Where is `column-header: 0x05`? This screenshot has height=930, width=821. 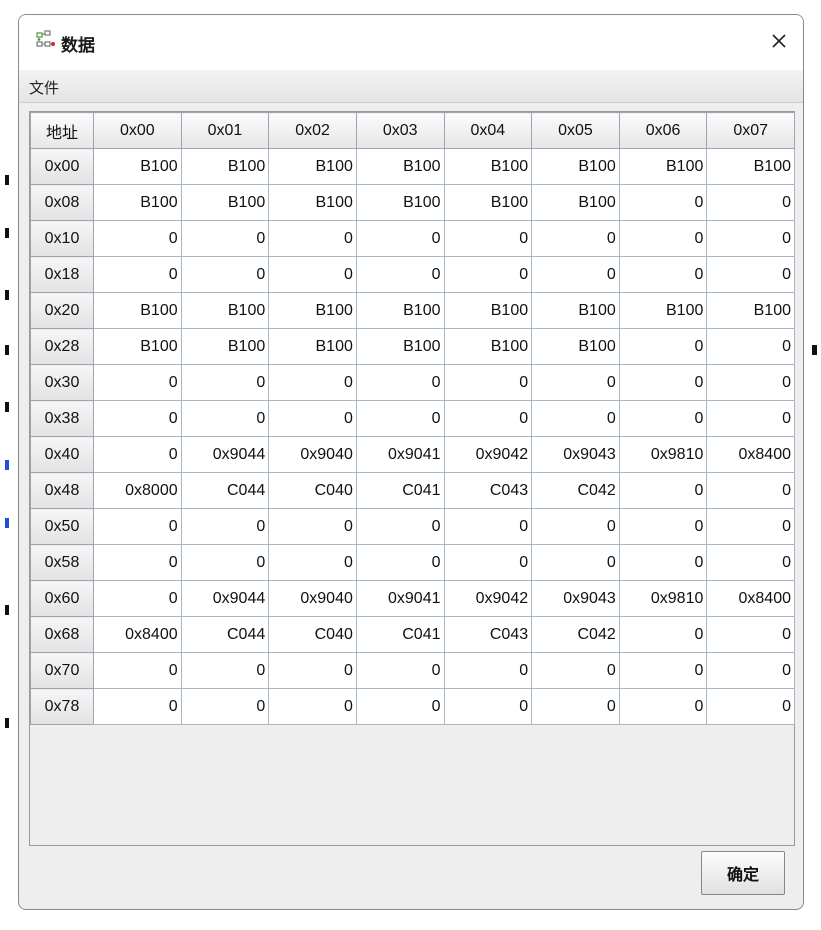 column-header: 0x05 is located at coordinates (575, 130).